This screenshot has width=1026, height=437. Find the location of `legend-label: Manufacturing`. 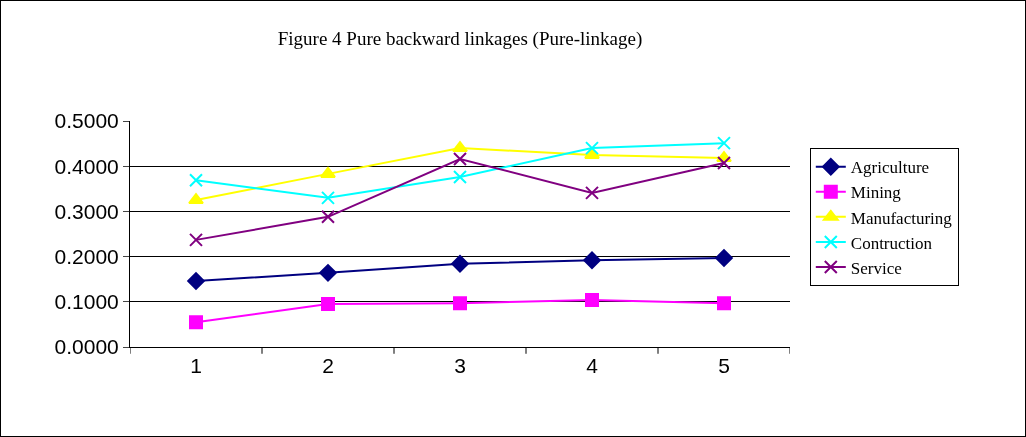

legend-label: Manufacturing is located at coordinates (901, 218).